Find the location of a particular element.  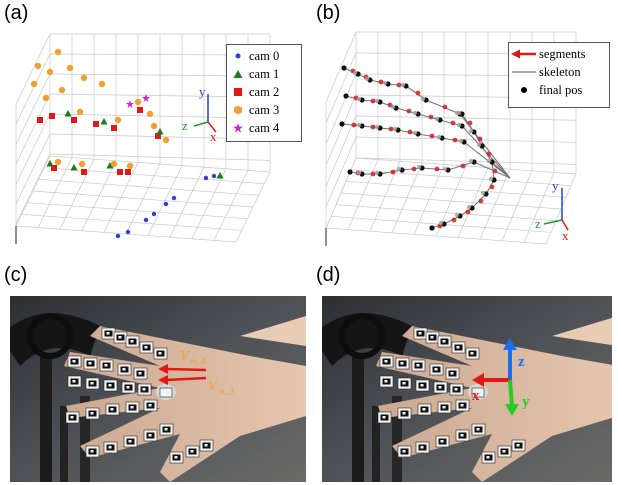

aruco-markers is located at coordinates (139, 395).